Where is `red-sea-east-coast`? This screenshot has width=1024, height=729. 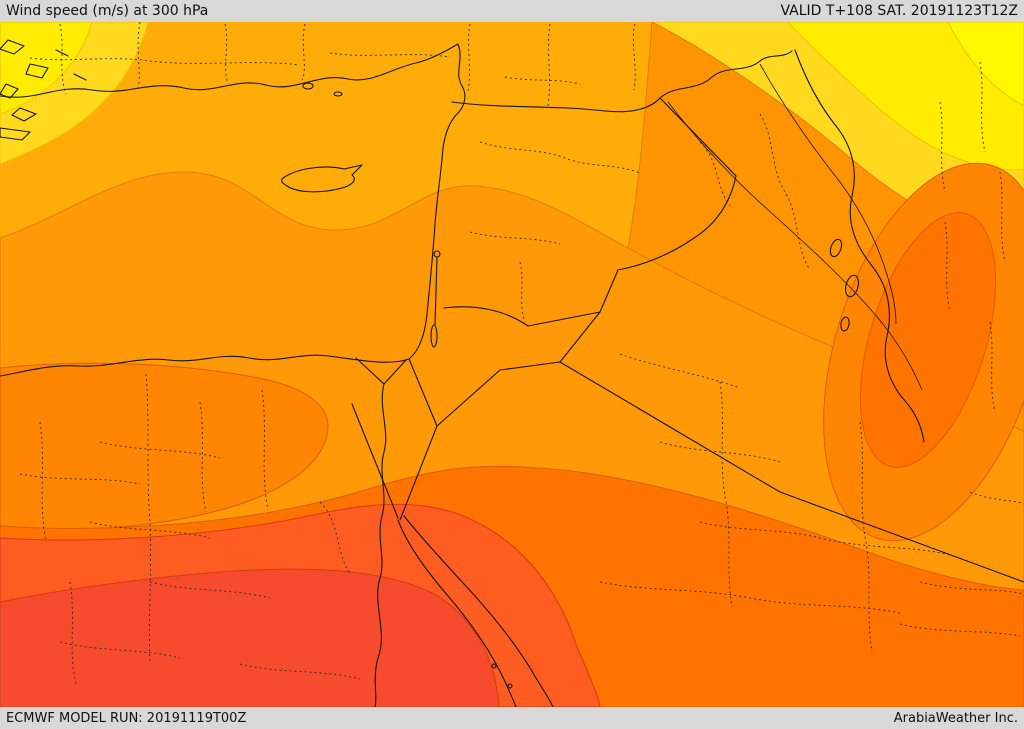
red-sea-east-coast is located at coordinates (478, 611).